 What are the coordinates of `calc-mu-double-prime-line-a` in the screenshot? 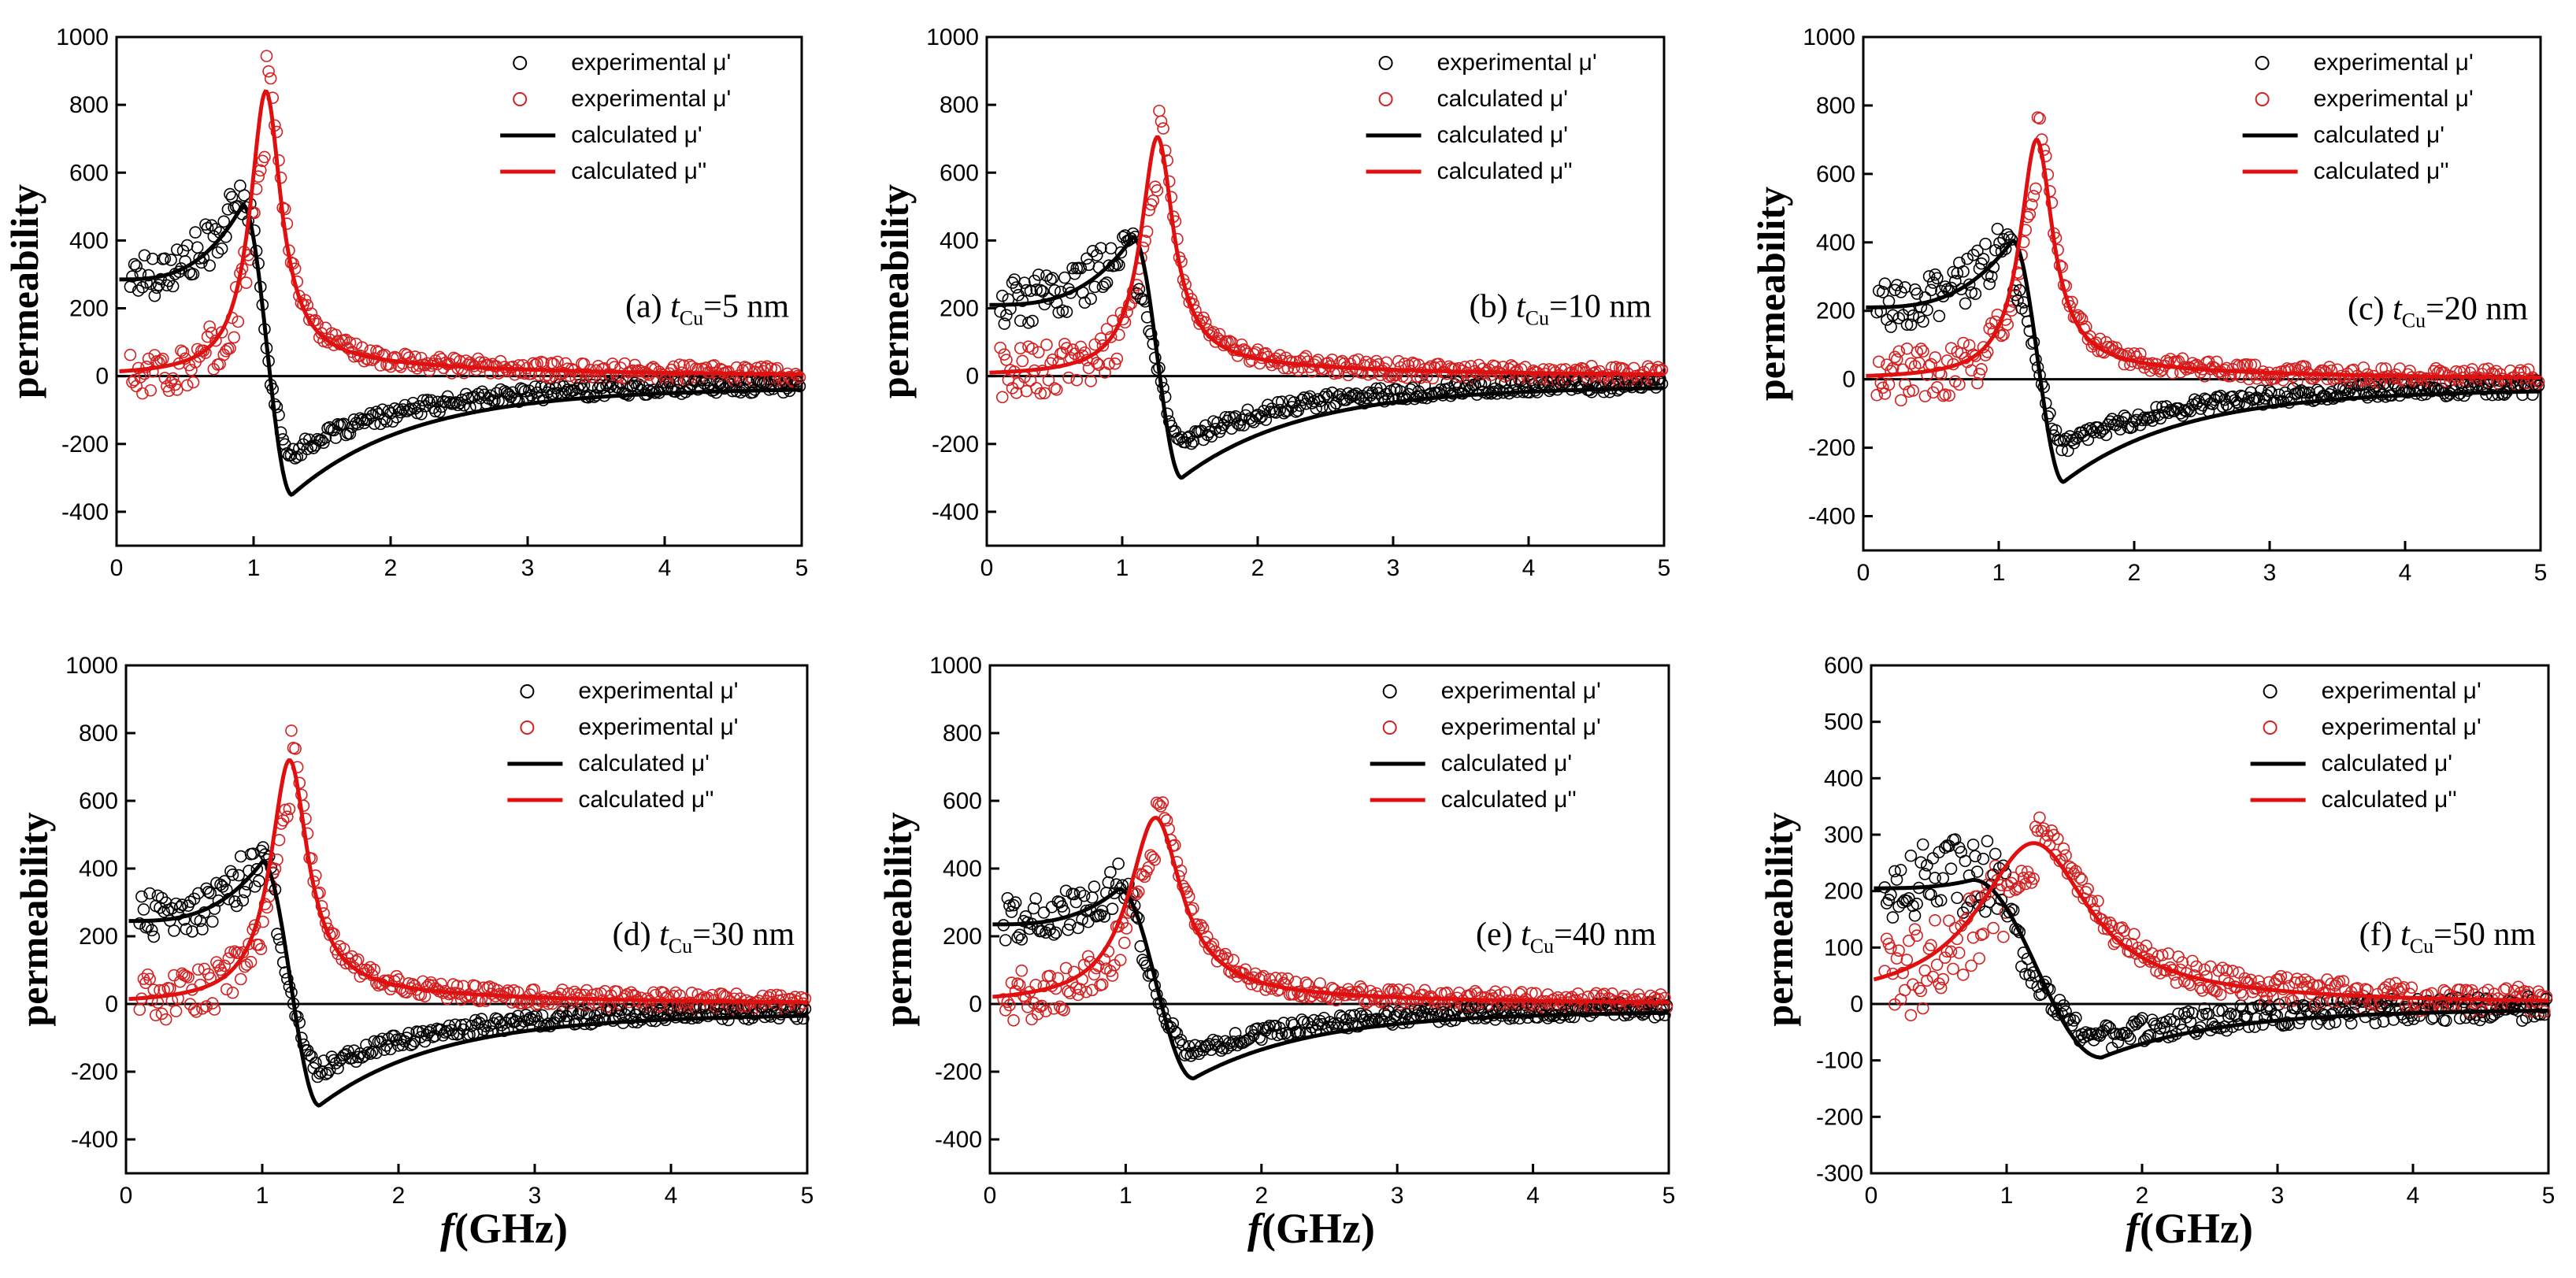 It's located at (460, 232).